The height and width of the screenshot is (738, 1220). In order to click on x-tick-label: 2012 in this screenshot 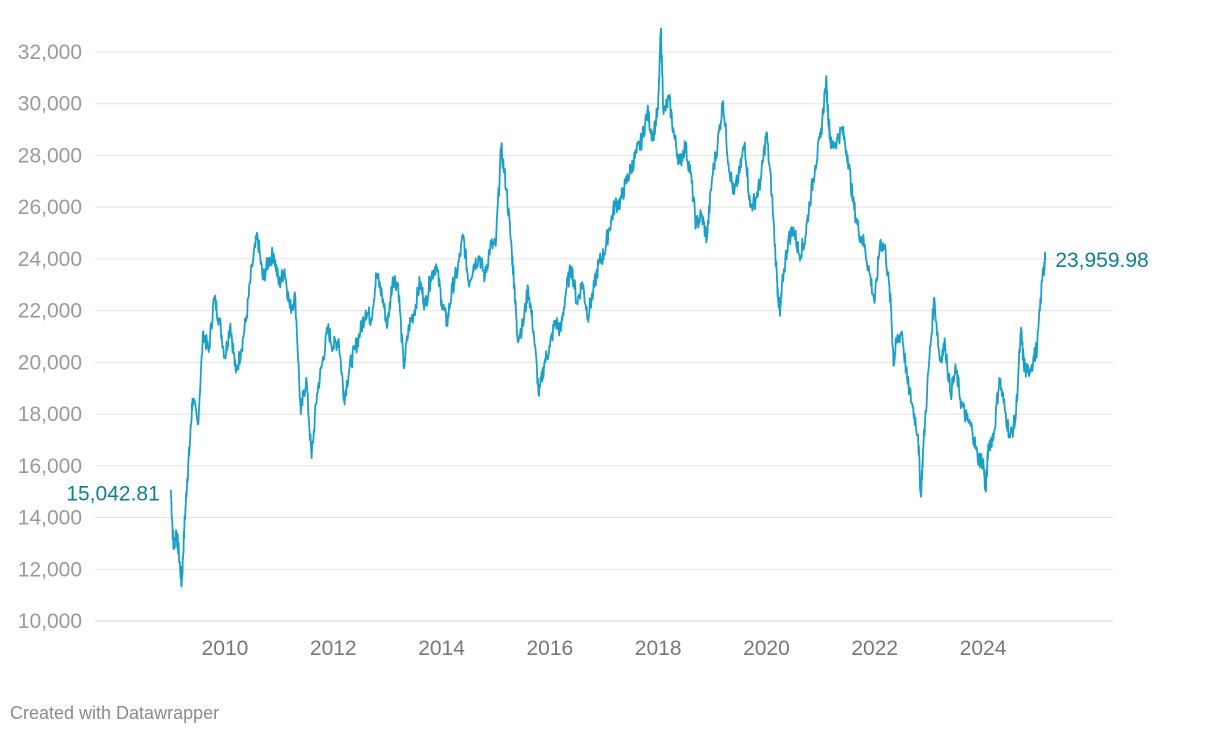, I will do `click(333, 648)`.